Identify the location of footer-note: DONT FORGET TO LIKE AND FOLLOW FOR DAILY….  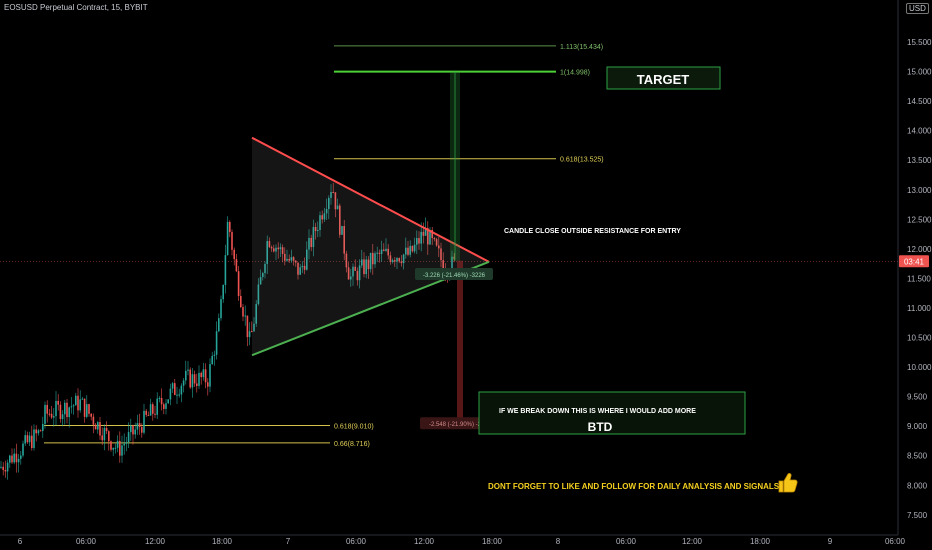
(634, 486).